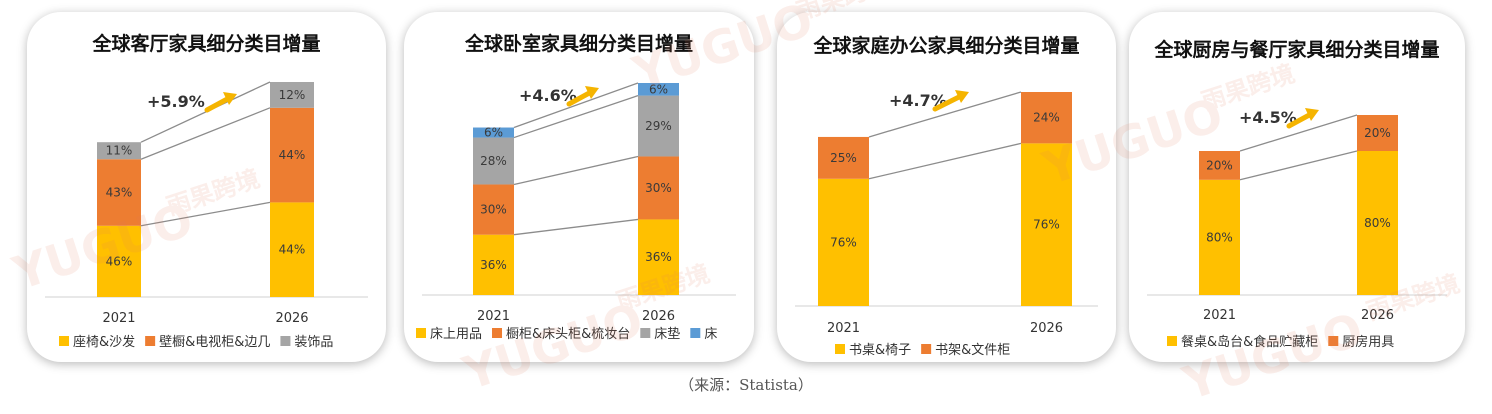 The image size is (1492, 414). Describe the element at coordinates (746, 385) in the screenshot. I see `source-note: （来源：Statista）` at that location.